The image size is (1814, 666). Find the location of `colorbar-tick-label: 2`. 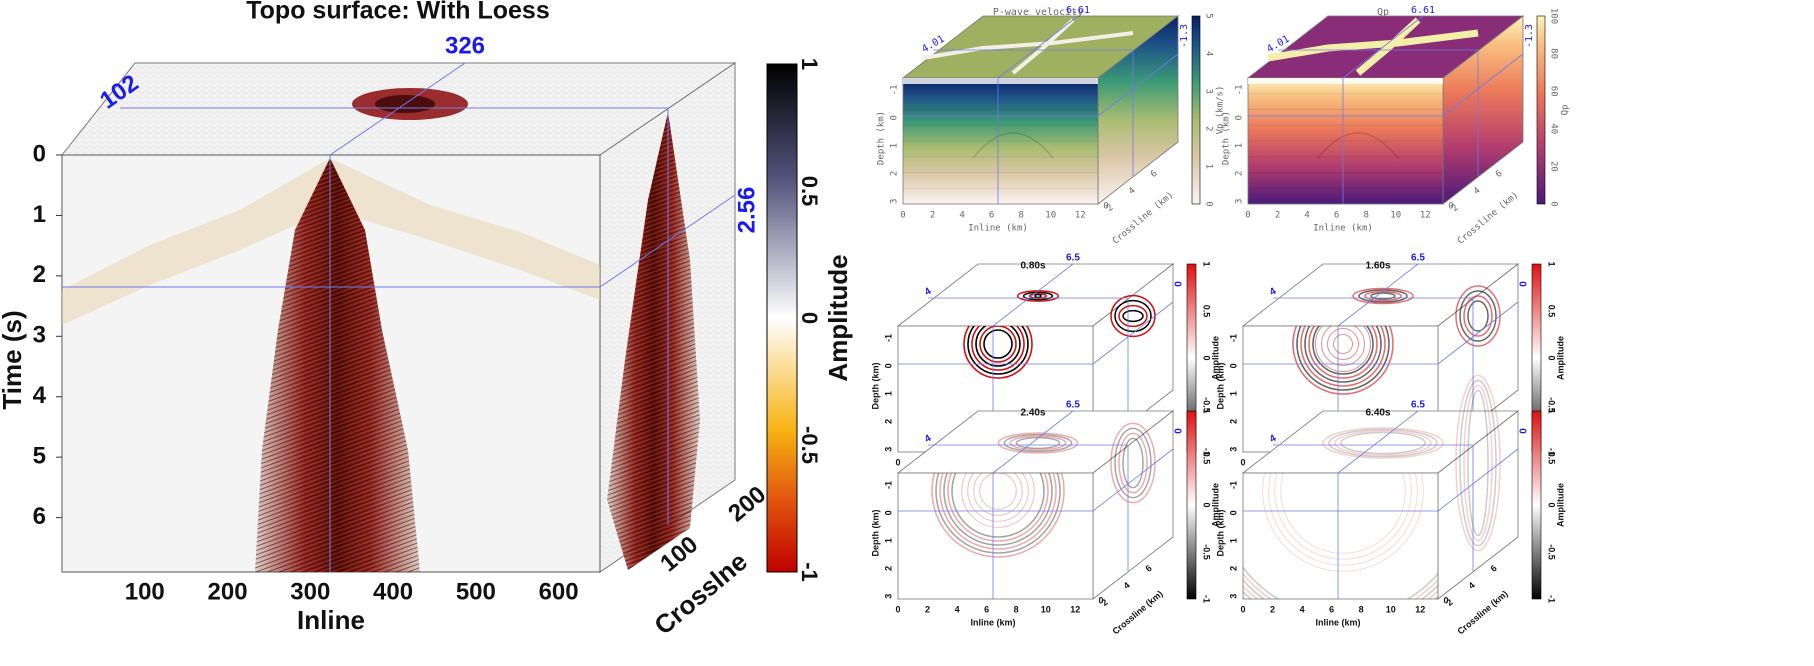

colorbar-tick-label: 2 is located at coordinates (1209, 128).